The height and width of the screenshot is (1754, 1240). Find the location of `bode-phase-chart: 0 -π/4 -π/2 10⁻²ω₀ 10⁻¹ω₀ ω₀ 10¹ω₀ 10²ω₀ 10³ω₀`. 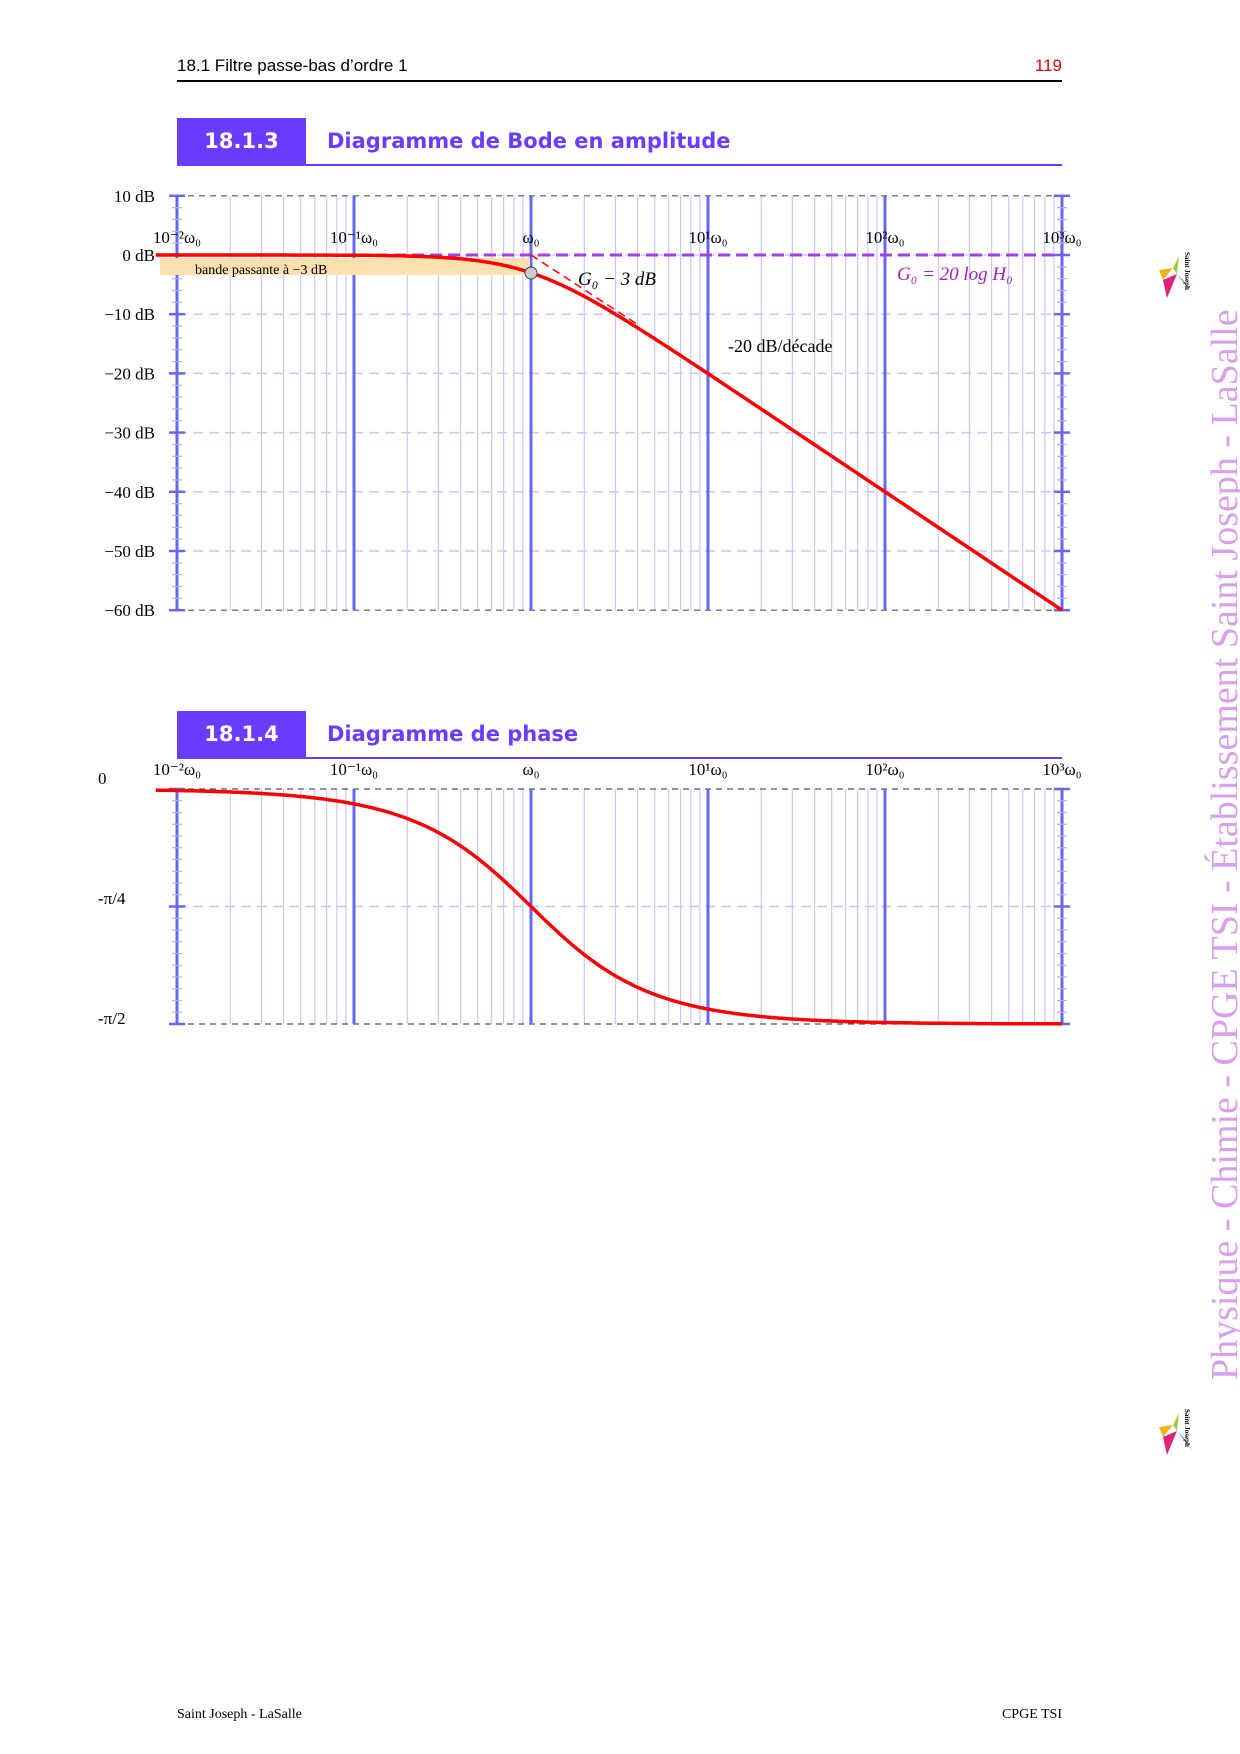

bode-phase-chart: 0 -π/4 -π/2 10⁻²ω₀ 10⁻¹ω₀ ω₀ 10¹ω₀ 10²ω₀ 10³ω₀ is located at coordinates (590, 894).